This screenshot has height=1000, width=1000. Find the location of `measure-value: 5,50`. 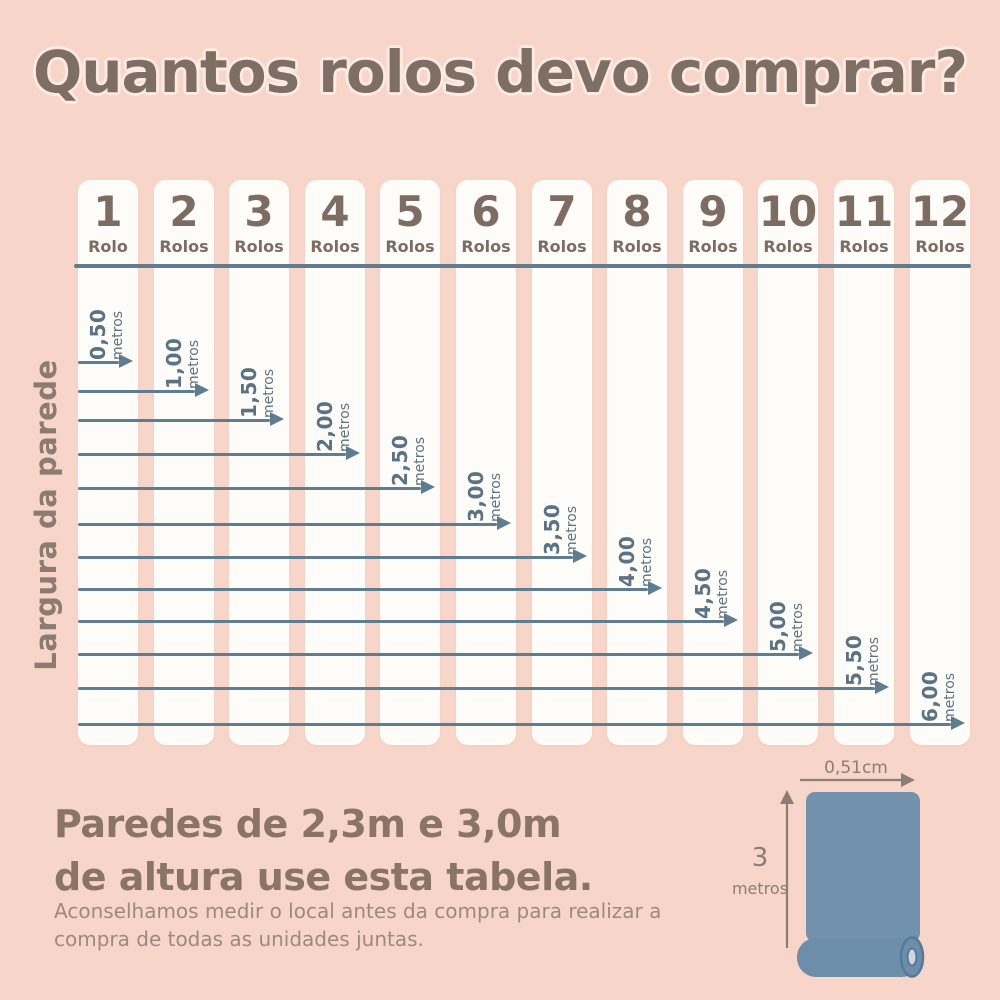

measure-value: 5,50 is located at coordinates (854, 660).